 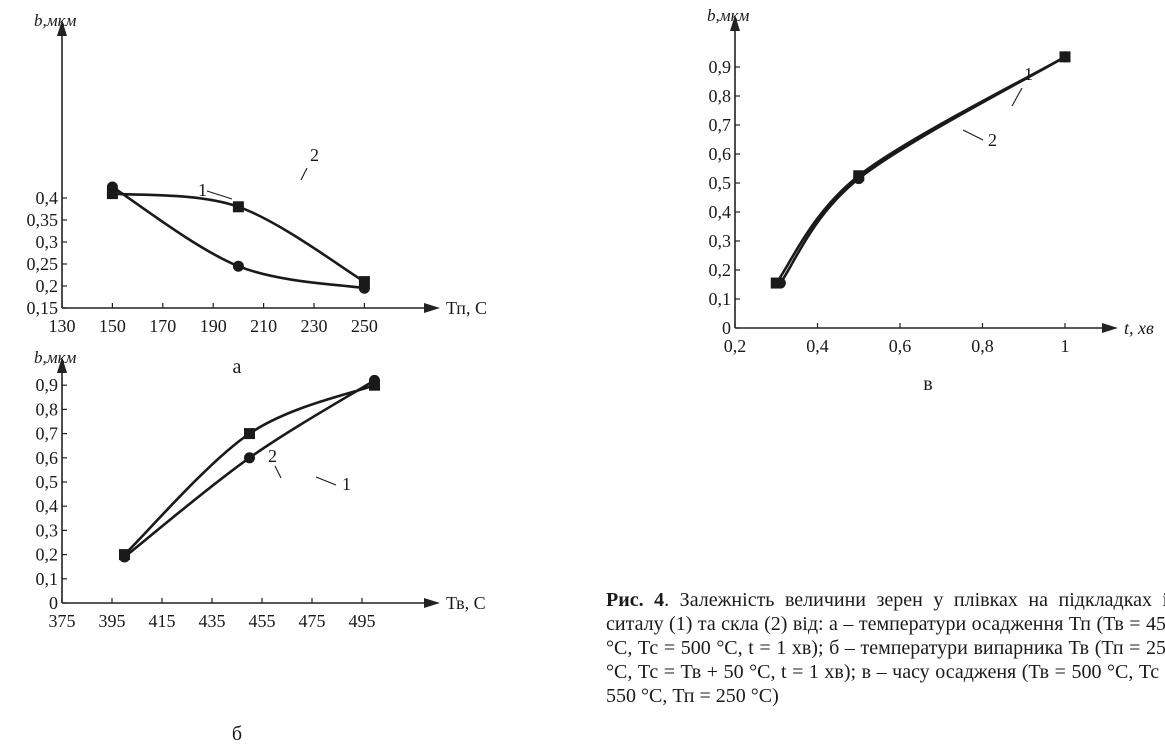 What do you see at coordinates (62, 621) in the screenshot?
I see `x-tick-label: 375` at bounding box center [62, 621].